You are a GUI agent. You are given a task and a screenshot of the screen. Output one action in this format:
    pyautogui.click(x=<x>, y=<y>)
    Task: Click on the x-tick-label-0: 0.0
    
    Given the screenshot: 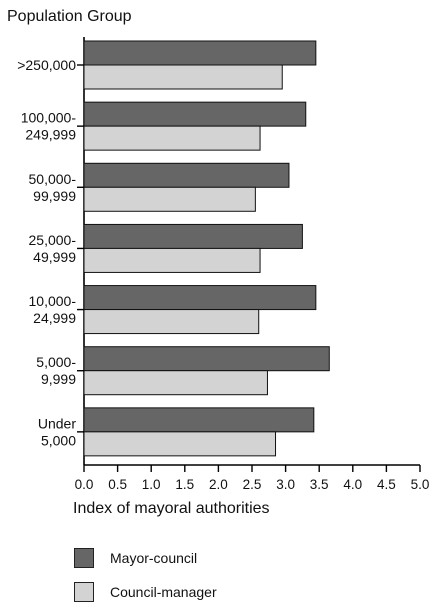 What is the action you would take?
    pyautogui.click(x=84, y=484)
    